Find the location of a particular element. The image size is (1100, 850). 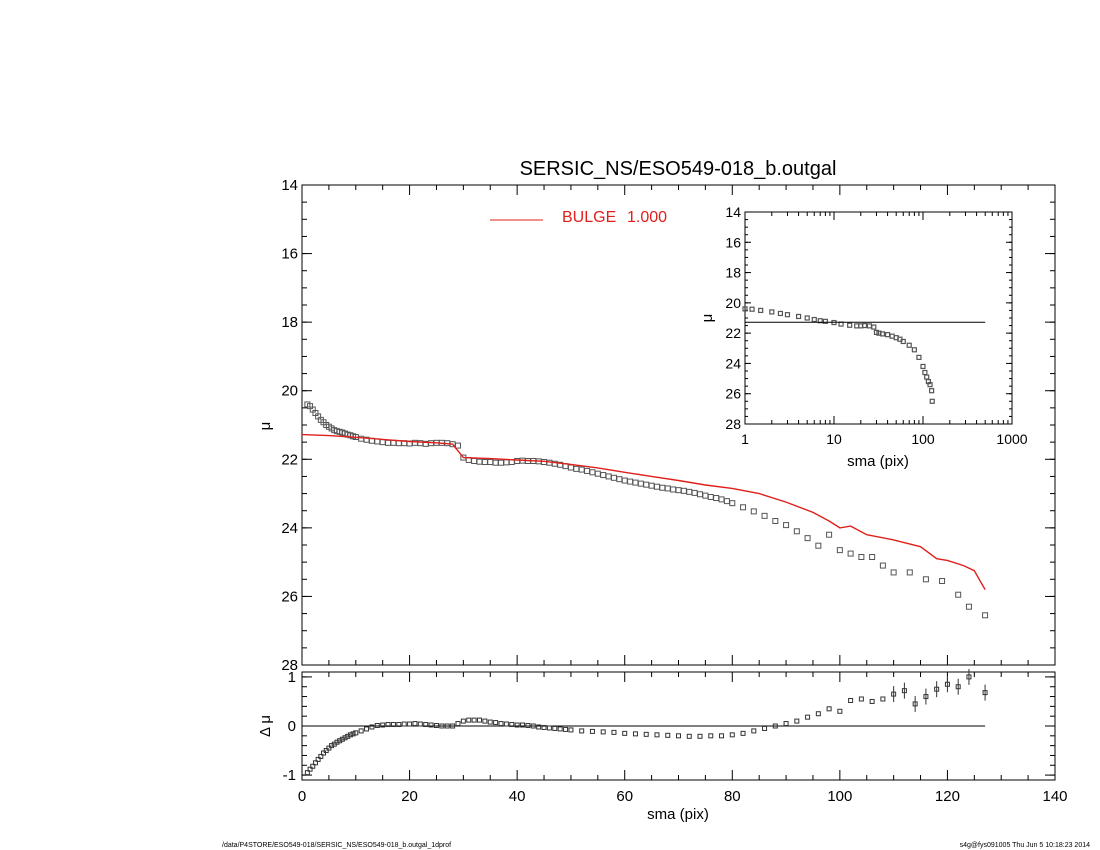

main-ytick-label: 14 is located at coordinates (289, 185).